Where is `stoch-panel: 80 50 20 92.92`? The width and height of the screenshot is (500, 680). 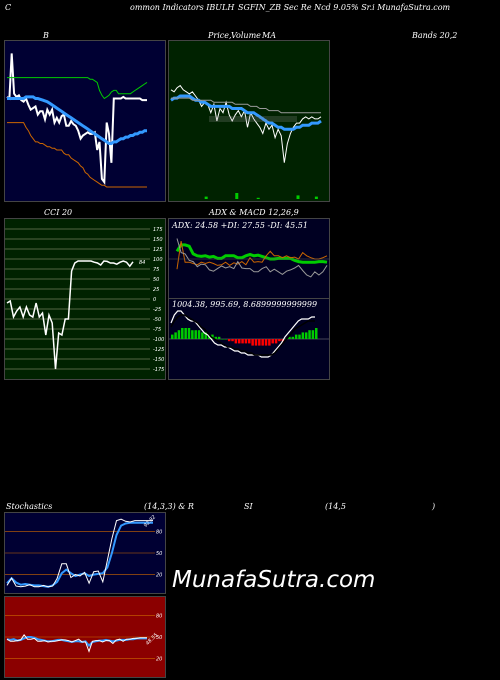 stoch-panel: 80 50 20 92.92 is located at coordinates (85, 553).